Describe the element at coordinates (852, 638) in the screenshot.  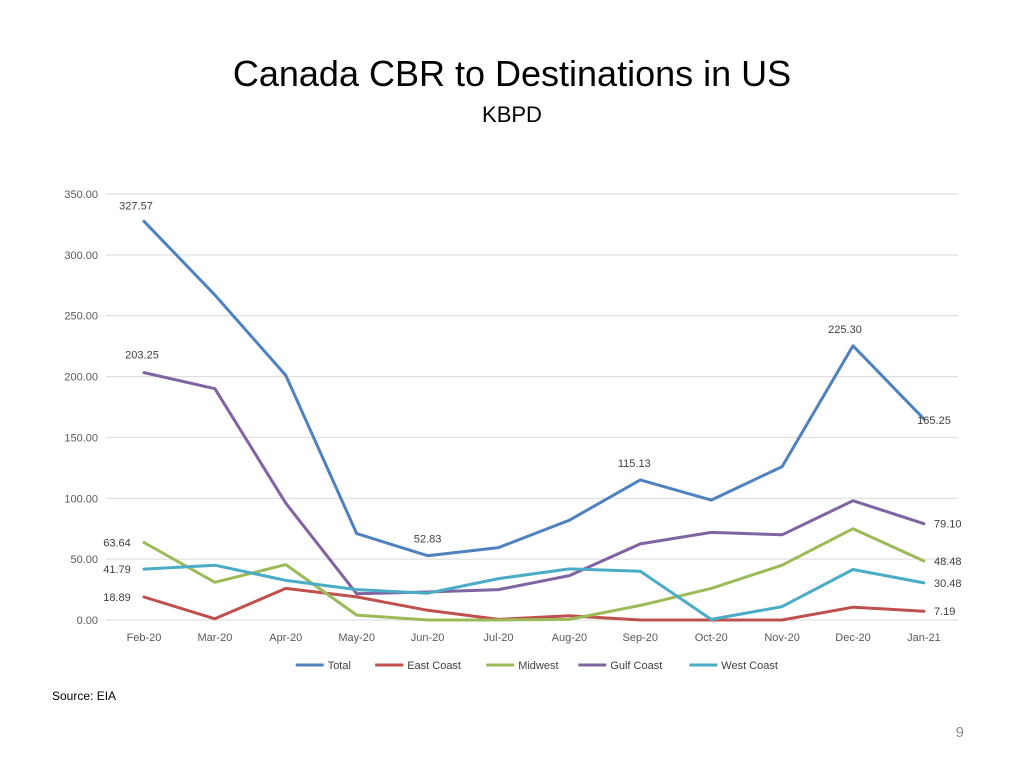
I see `x-tick-label: Dec-20` at that location.